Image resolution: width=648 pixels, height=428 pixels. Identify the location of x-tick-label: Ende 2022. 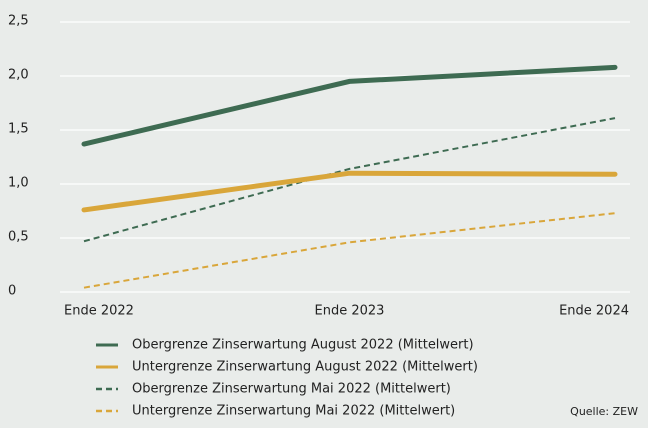
(99, 311).